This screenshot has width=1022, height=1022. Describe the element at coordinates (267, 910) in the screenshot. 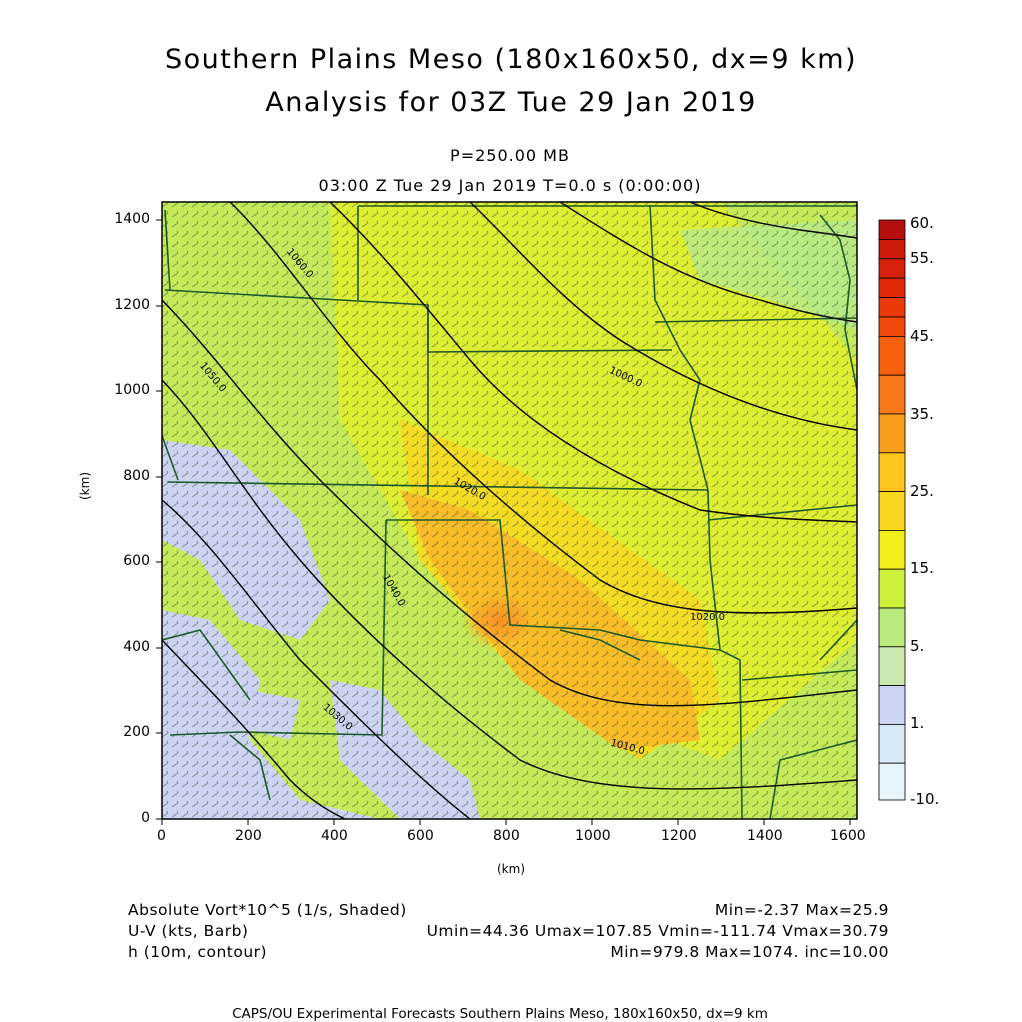

I see `shaded-field-label: Absolute Vort*10^5 (1/s, Shaded)` at that location.